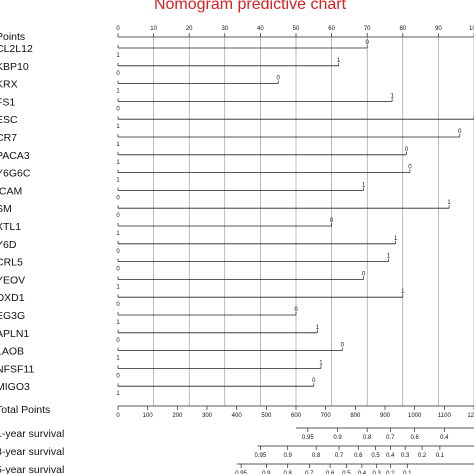 The height and width of the screenshot is (474, 474). Describe the element at coordinates (375, 456) in the screenshot. I see `survival-tick-label: 0.5` at that location.